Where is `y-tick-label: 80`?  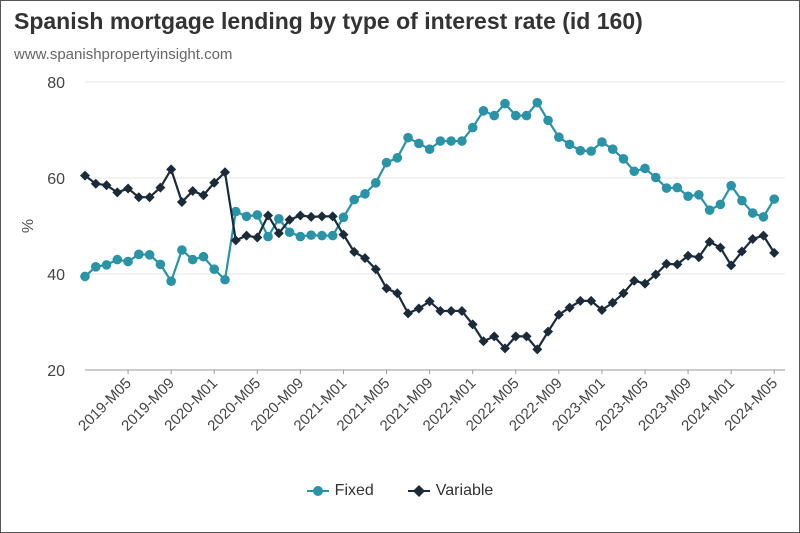
y-tick-label: 80 is located at coordinates (56, 83).